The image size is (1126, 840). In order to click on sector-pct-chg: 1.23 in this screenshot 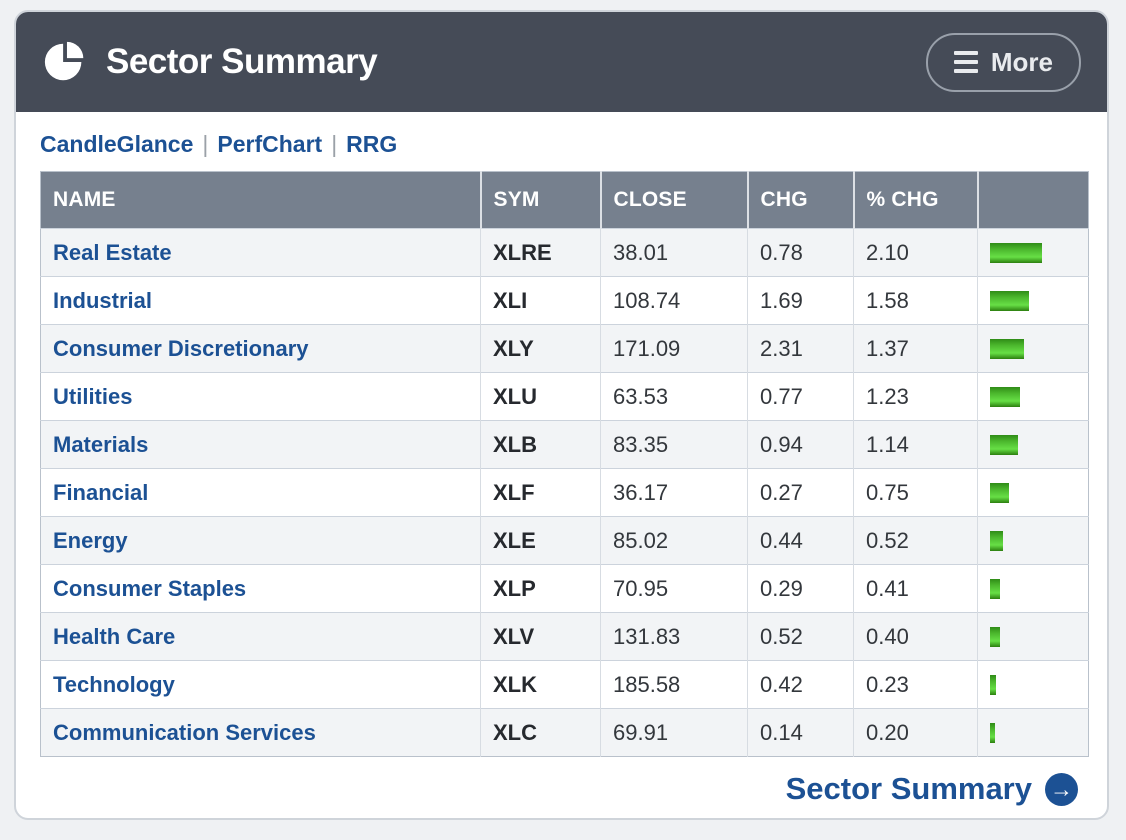, I will do `click(915, 396)`.